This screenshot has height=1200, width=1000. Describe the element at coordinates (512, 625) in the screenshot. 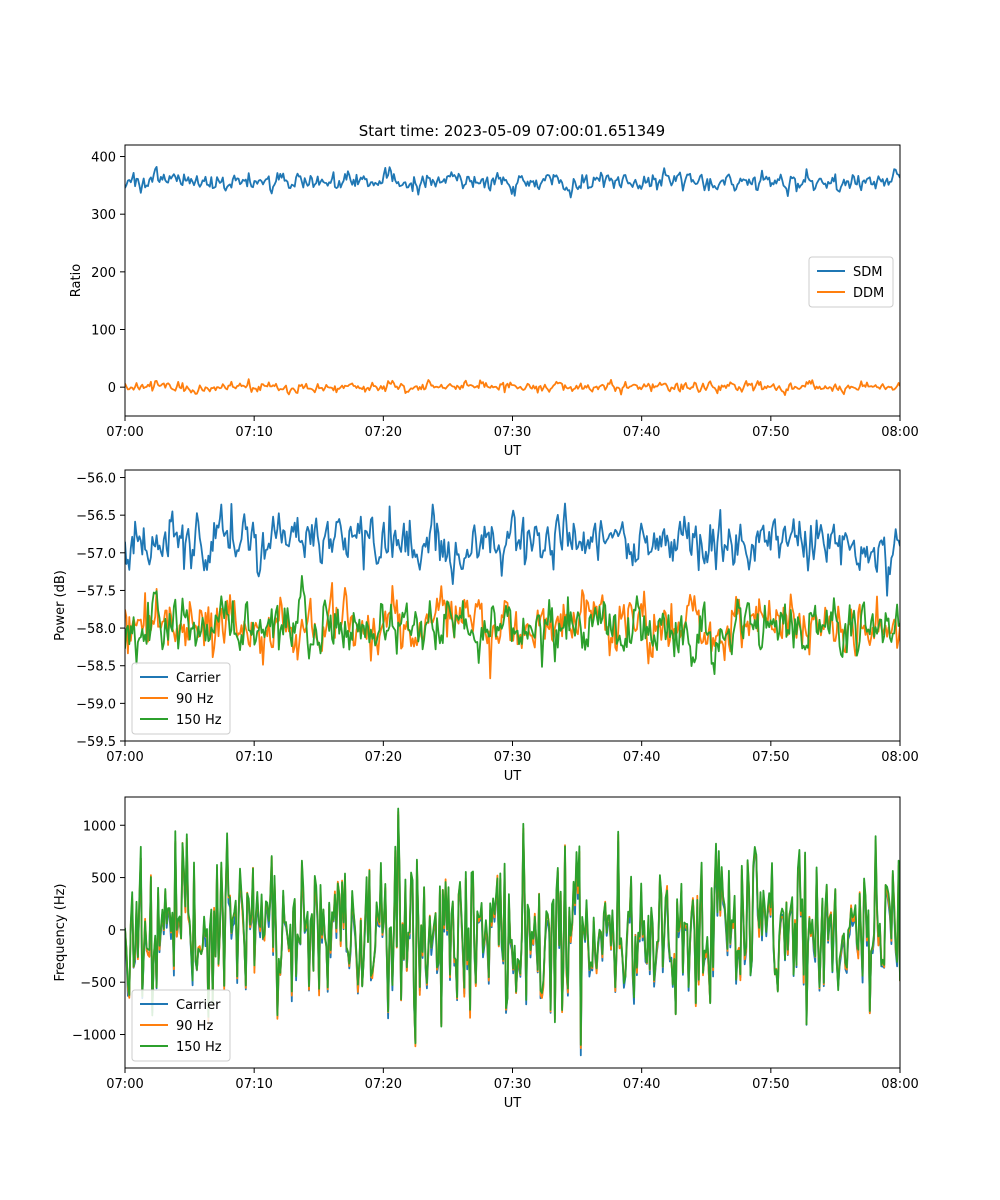

I see `series-line-150-hz` at that location.